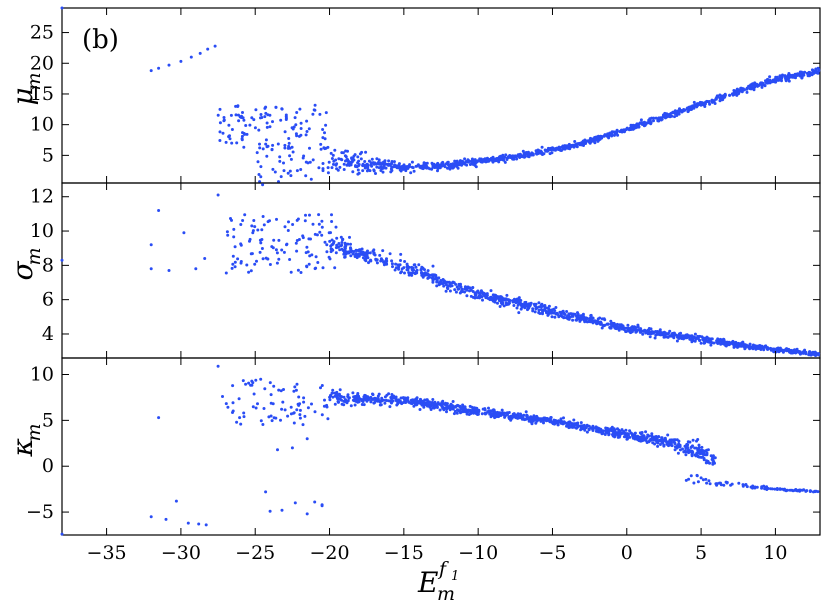 The width and height of the screenshot is (830, 604). What do you see at coordinates (34, 256) in the screenshot?
I see `y-axis-label-sub: m` at bounding box center [34, 256].